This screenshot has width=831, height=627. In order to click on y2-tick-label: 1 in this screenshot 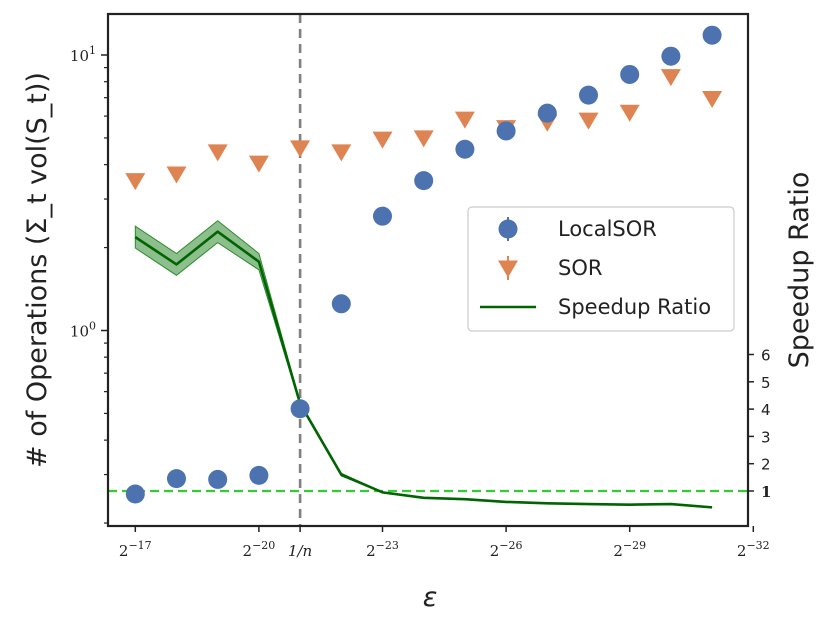, I will do `click(766, 492)`.